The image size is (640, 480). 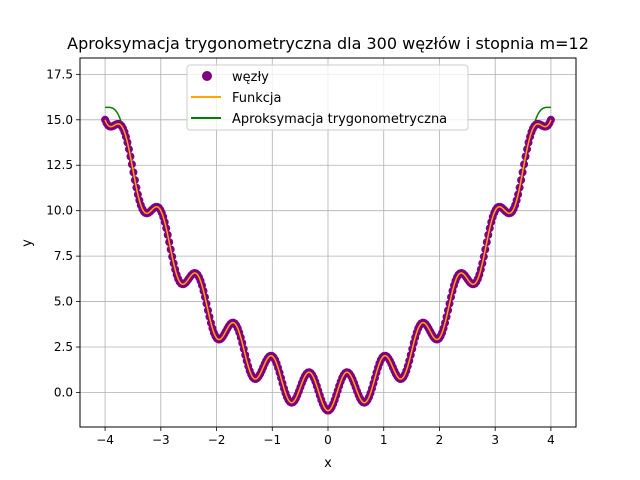 I want to click on legend-nodes-label: węzły, so click(x=250, y=77).